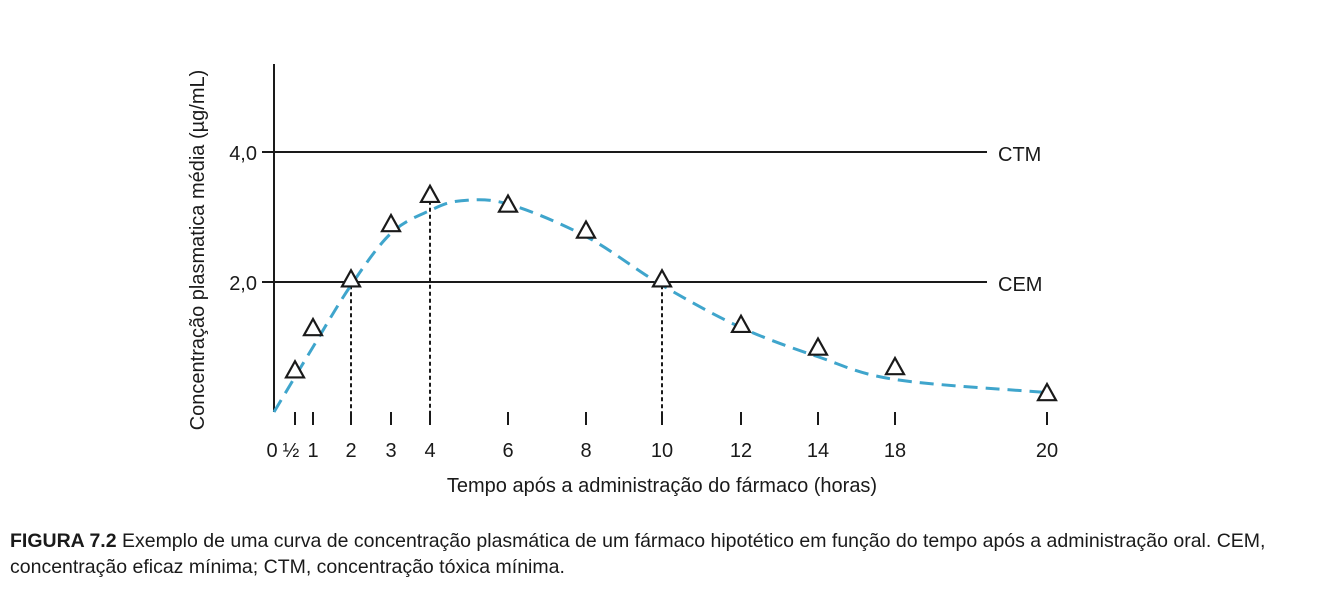 Image resolution: width=1334 pixels, height=589 pixels. Describe the element at coordinates (390, 451) in the screenshot. I see `x-tick-label: 3` at that location.